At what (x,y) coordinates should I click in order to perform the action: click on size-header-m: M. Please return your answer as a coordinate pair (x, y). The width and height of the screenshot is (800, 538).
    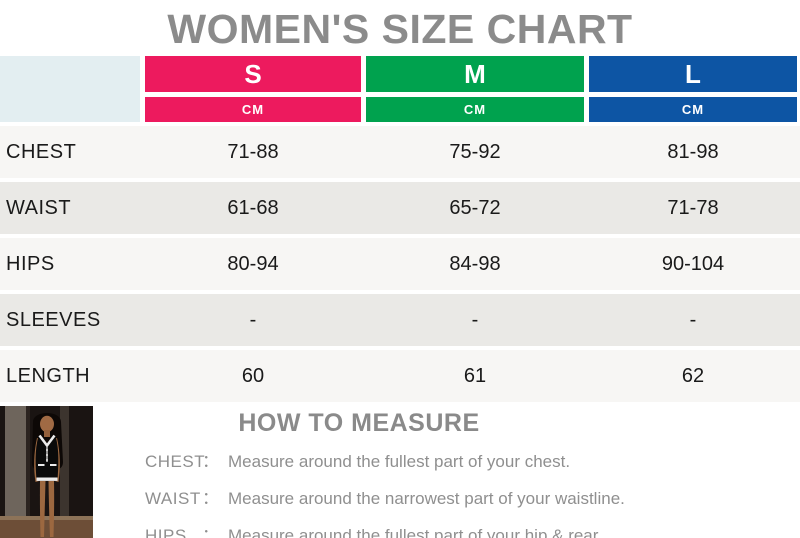
    Looking at the image, I should click on (475, 74).